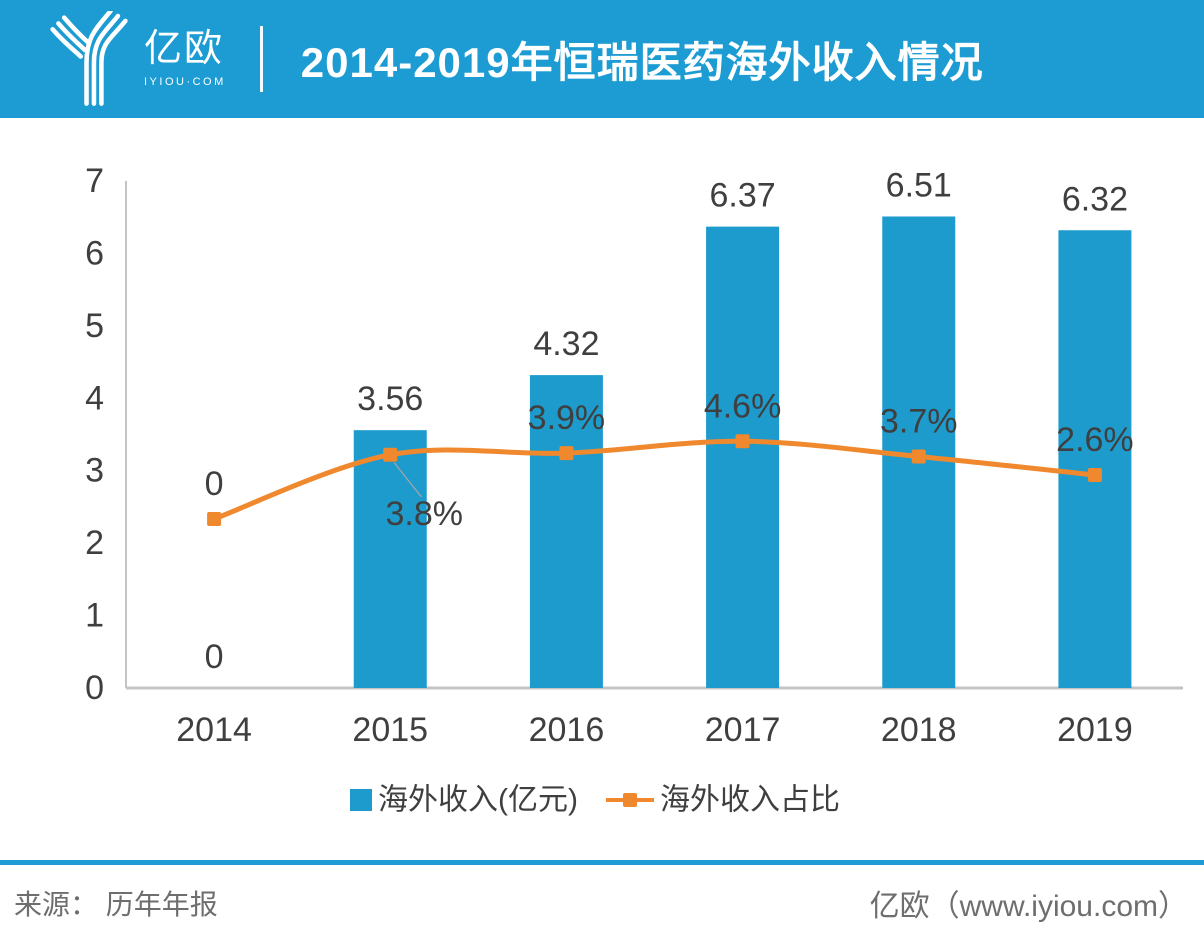 The height and width of the screenshot is (940, 1204). Describe the element at coordinates (642, 62) in the screenshot. I see `chart-title: 2014-2019年恒瑞医药海外收入情况` at that location.